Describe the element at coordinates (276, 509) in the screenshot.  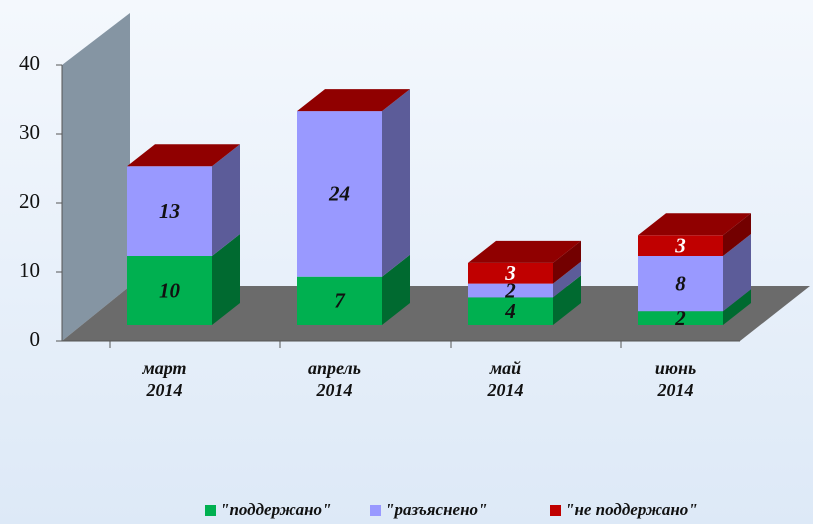
I see `legend-label: "поддержано"` at that location.